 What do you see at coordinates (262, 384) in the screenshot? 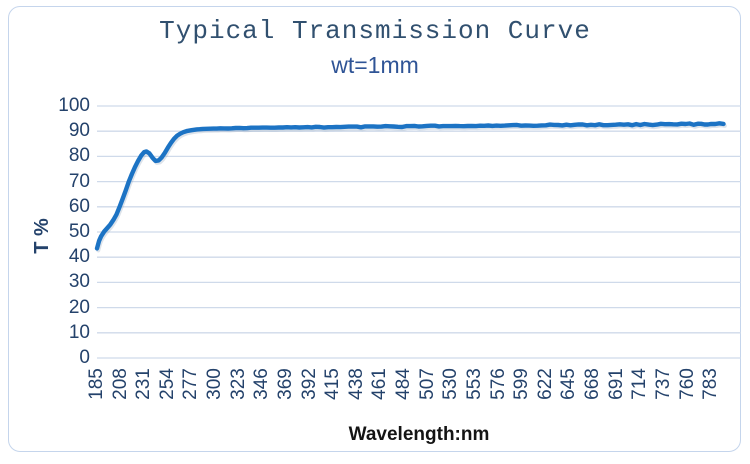
I see `x-tick-label: 346` at bounding box center [262, 384].